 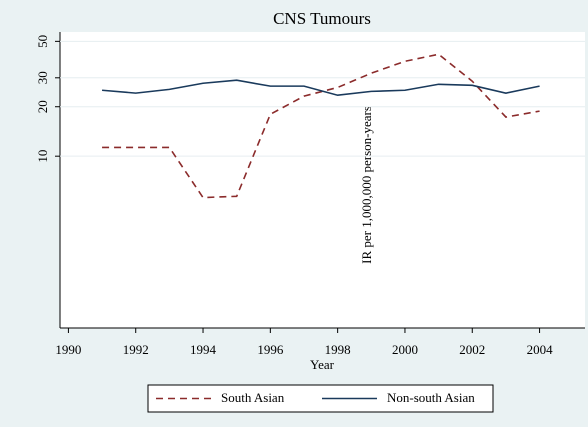 I want to click on line-series, so click(x=320, y=88).